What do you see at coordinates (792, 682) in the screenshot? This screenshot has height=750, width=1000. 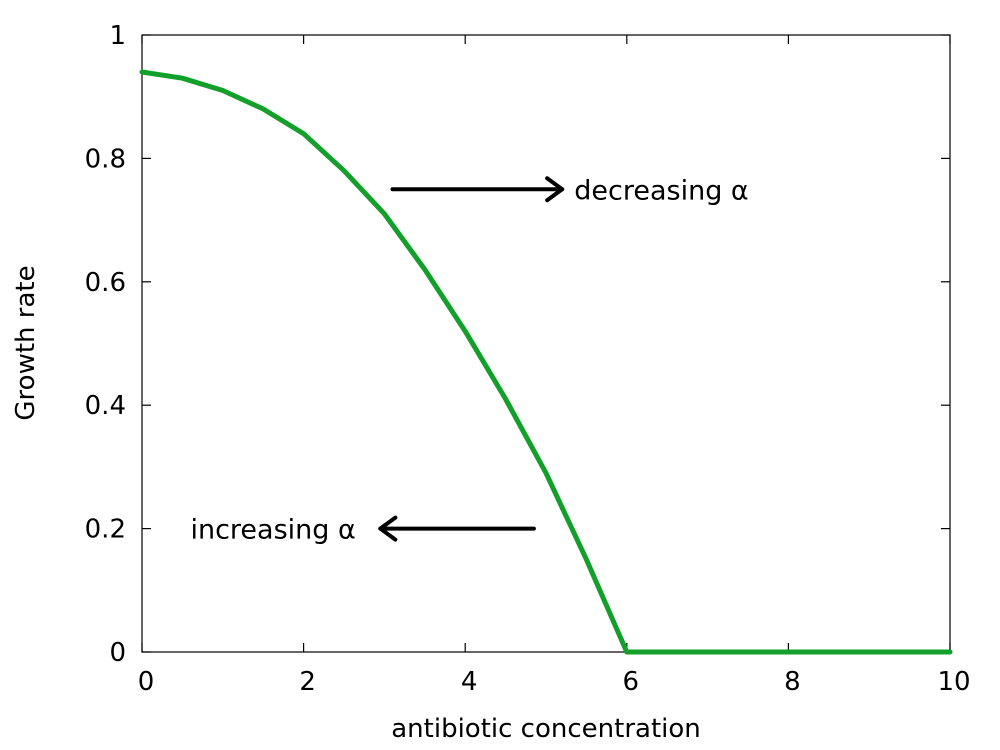 I see `x-tick-label: 8` at bounding box center [792, 682].